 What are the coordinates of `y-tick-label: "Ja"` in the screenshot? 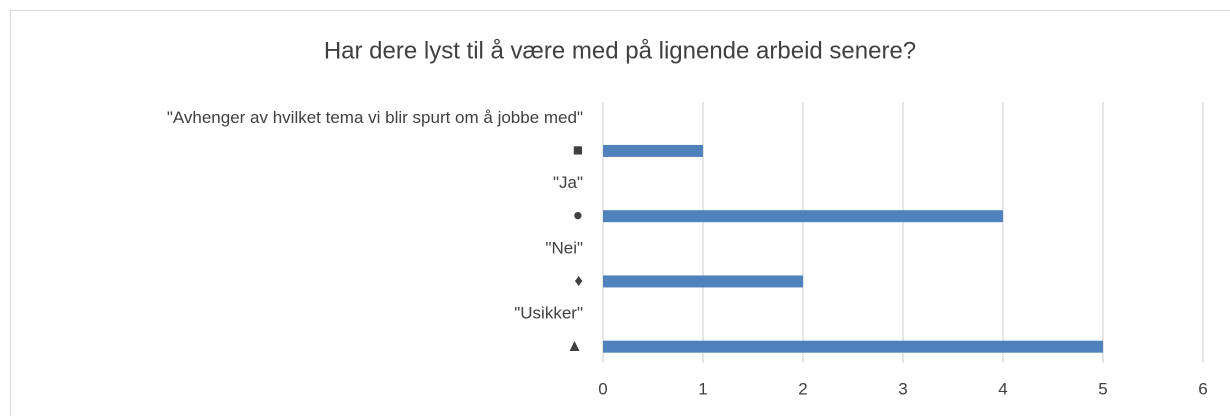 It's located at (568, 182).